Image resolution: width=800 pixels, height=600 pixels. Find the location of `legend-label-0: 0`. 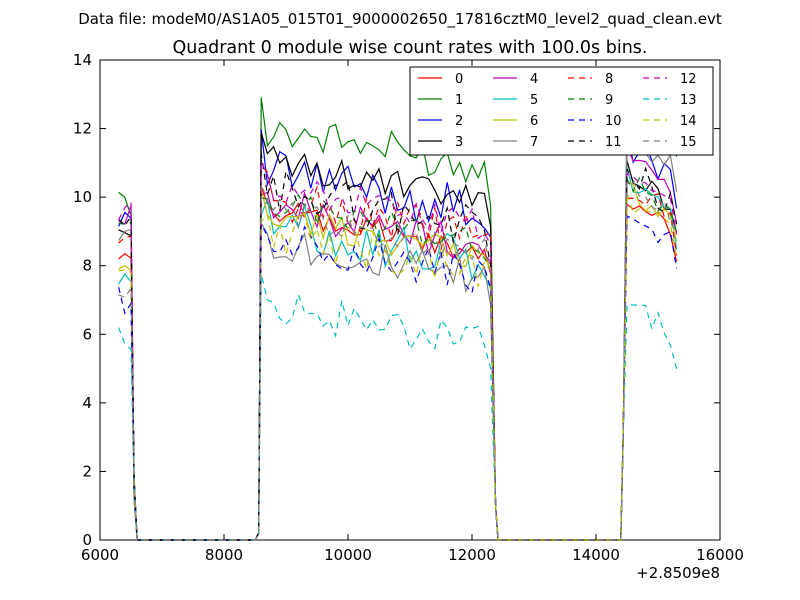

legend-label-0: 0 is located at coordinates (459, 79).